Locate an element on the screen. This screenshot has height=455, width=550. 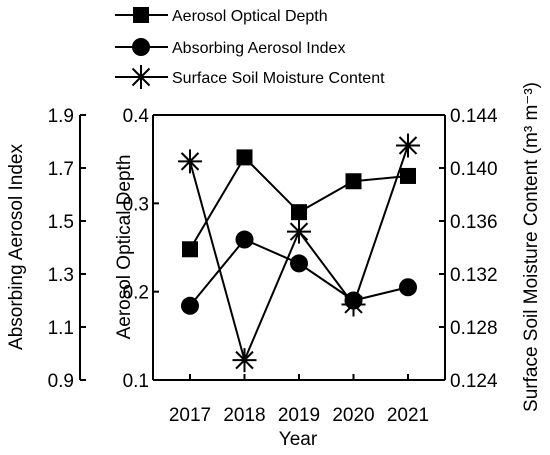
legend-label: Aerosol Optical Depth is located at coordinates (250, 16).